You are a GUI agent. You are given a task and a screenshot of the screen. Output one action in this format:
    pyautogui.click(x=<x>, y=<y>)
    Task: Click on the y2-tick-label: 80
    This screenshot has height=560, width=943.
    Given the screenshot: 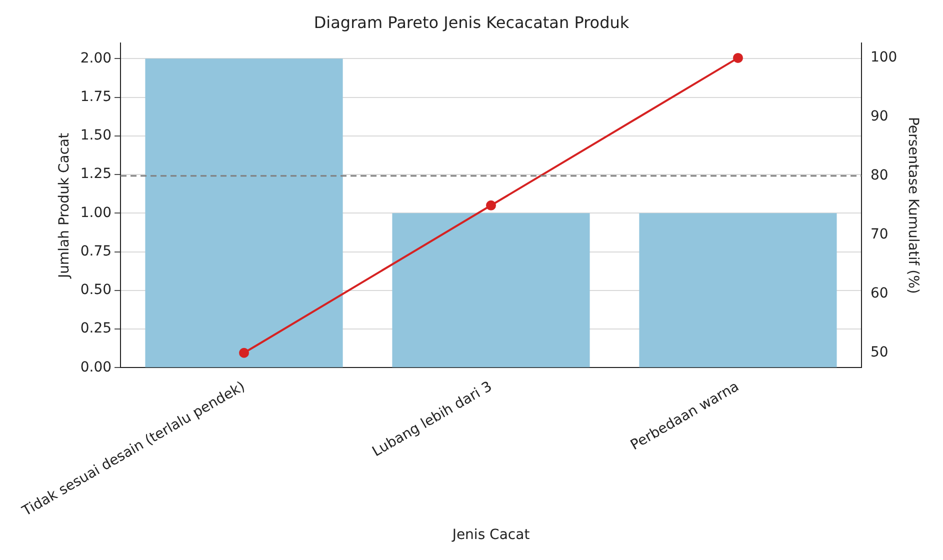 What is the action you would take?
    pyautogui.click(x=879, y=176)
    